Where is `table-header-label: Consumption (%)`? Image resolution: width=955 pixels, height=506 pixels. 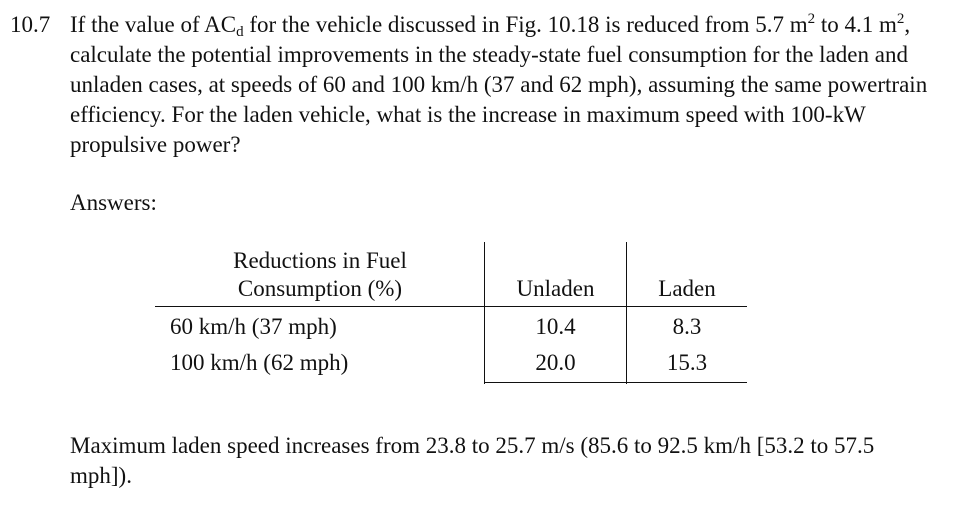
table-header-label: Consumption (%) is located at coordinates (320, 288).